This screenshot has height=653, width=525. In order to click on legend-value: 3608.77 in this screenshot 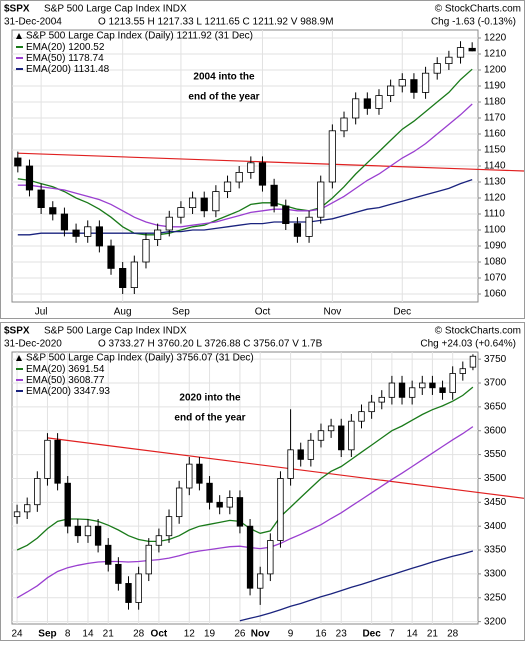, I will do `click(86, 380)`.